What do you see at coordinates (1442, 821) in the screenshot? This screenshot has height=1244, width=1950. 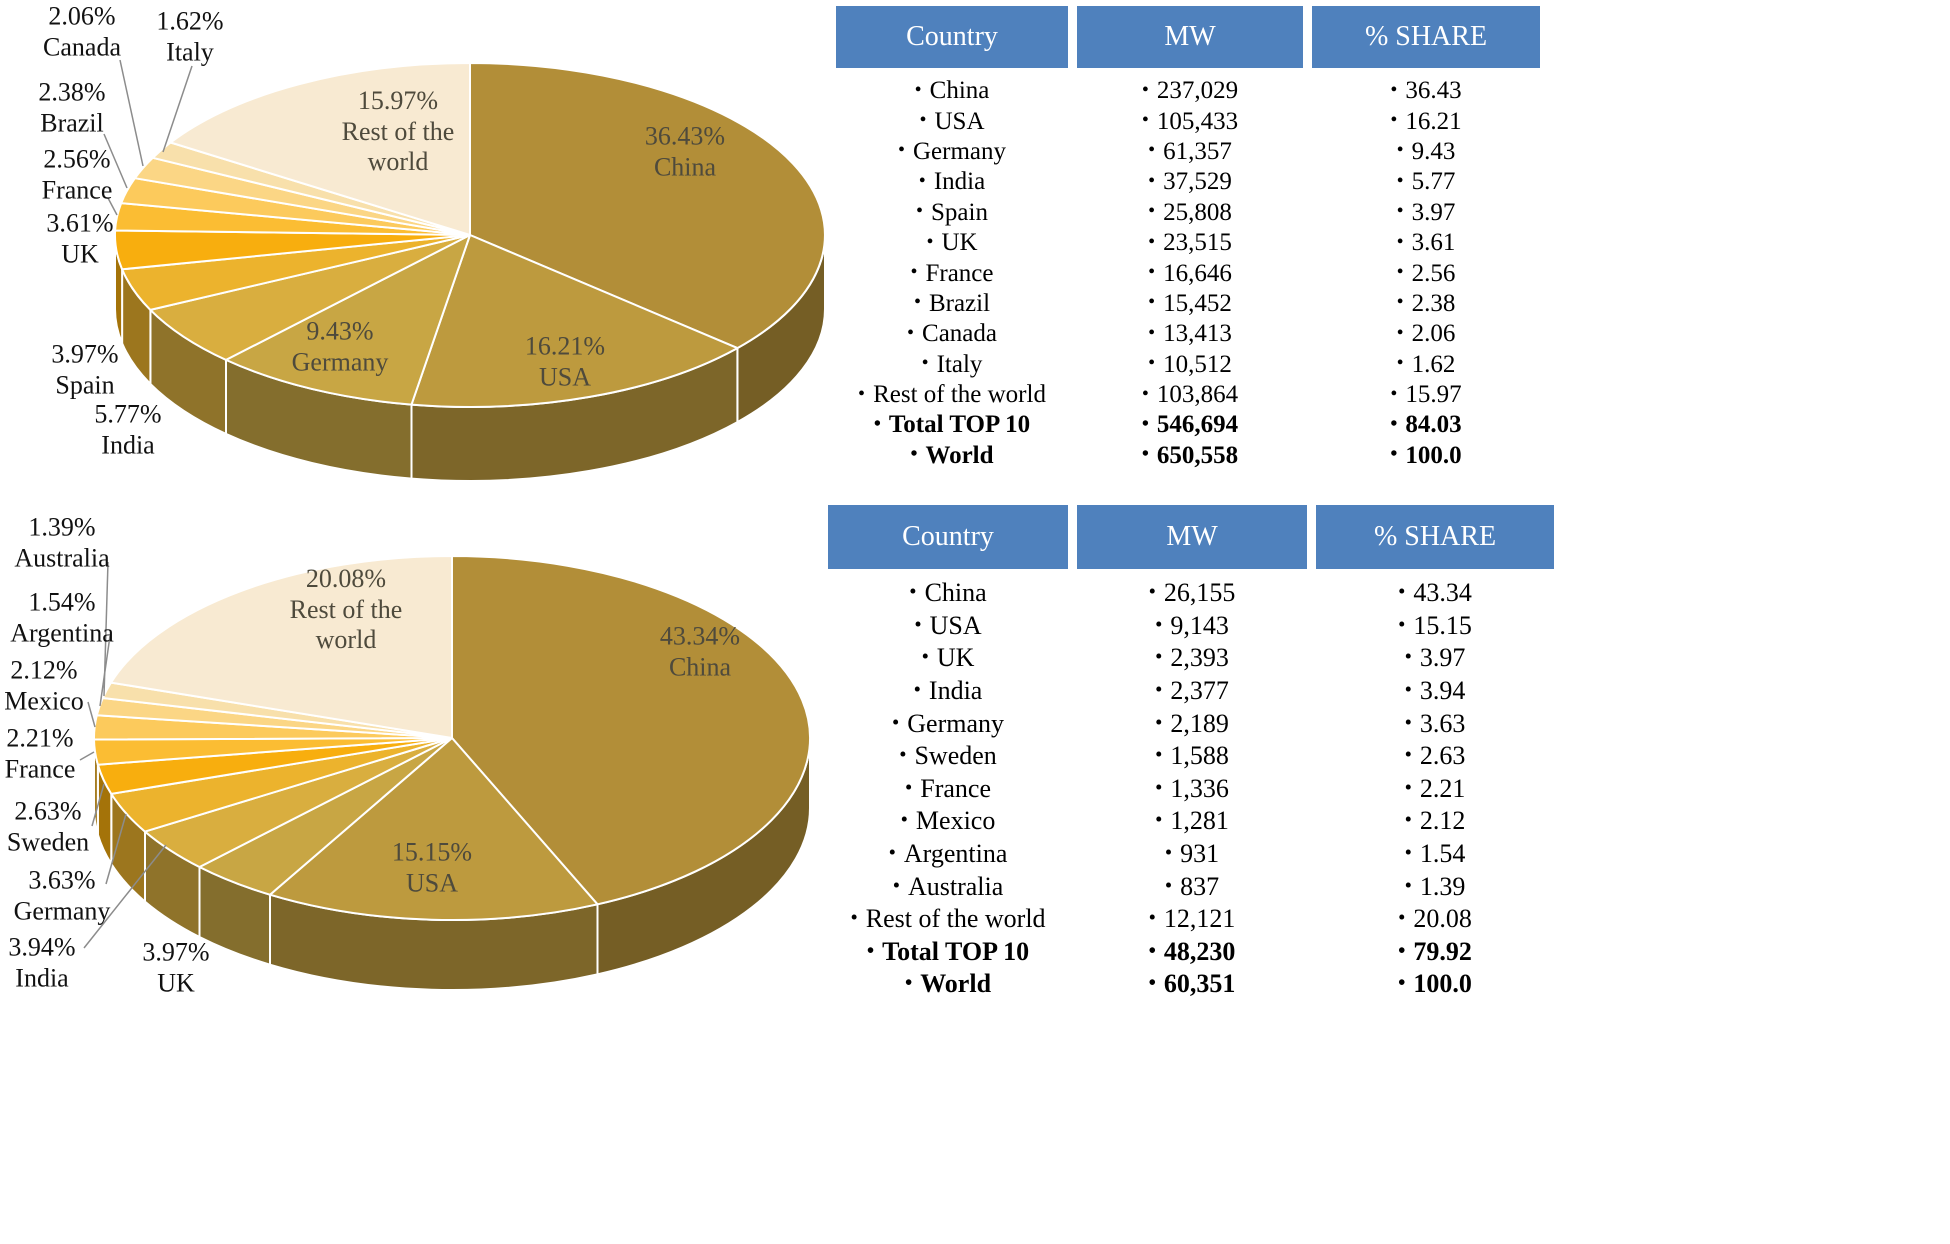 I see `cell-value: 2.12` at bounding box center [1442, 821].